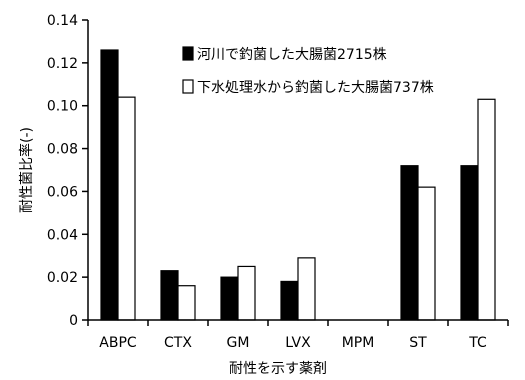  I want to click on y-ticks: 0 0.02 0.04 0.06 0.08 0.10 0.12 0.14, so click(67, 171).